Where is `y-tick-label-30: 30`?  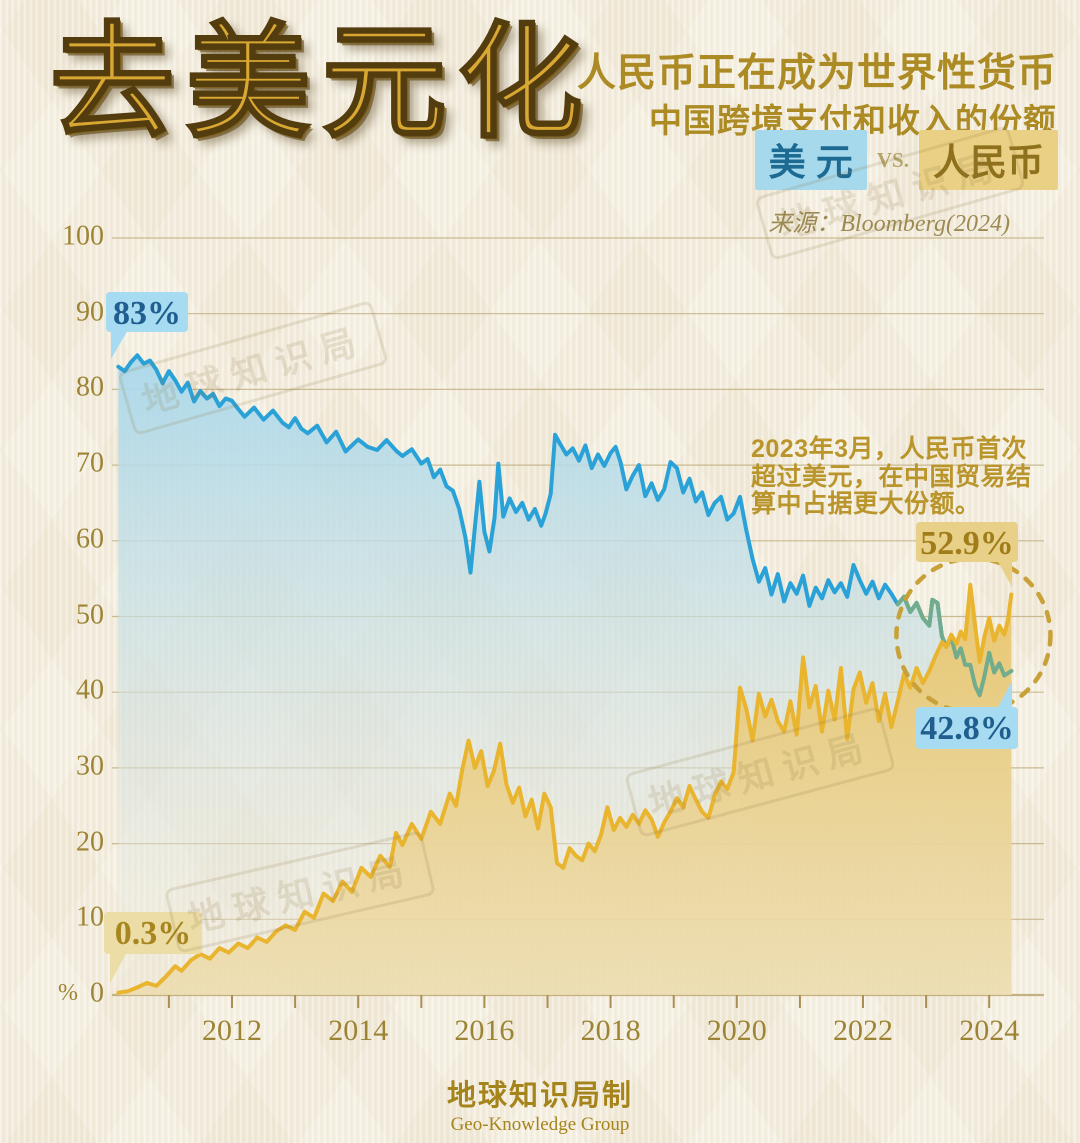 y-tick-label-30: 30 is located at coordinates (90, 766).